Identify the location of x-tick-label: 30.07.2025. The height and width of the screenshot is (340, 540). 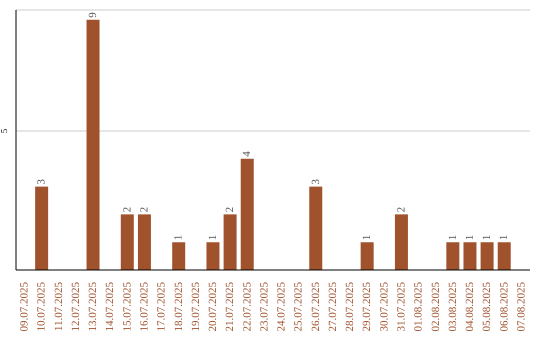
(384, 307).